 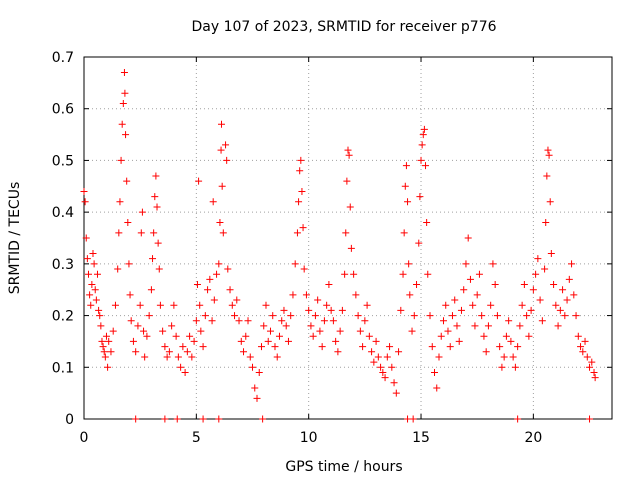 I want to click on y-axis-label: SRMTID / TECUs, so click(x=15, y=238).